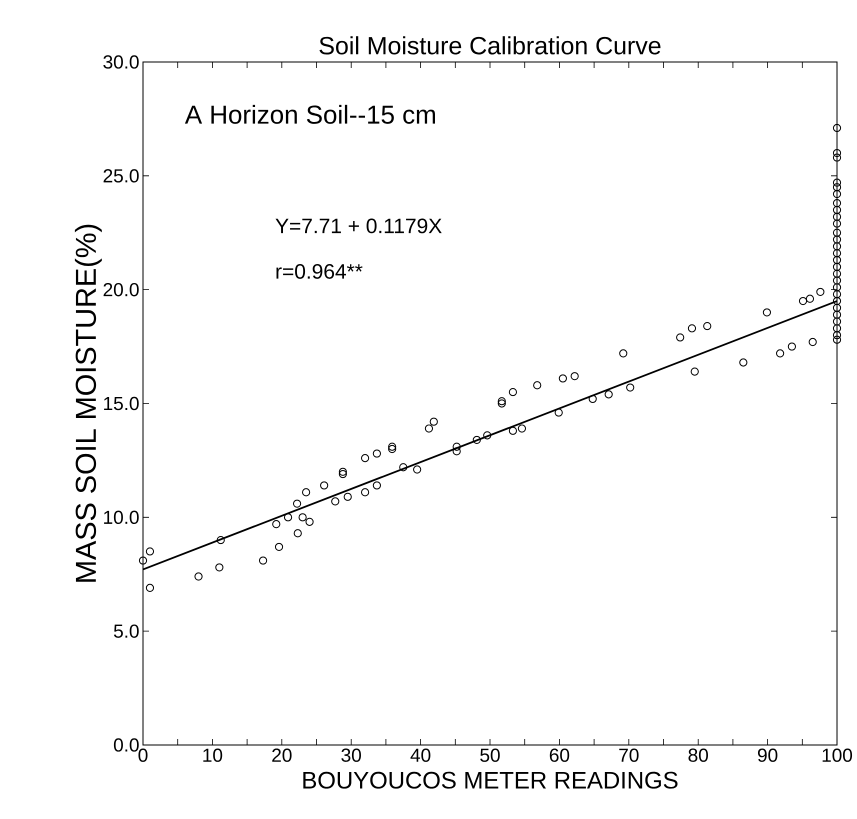 The image size is (857, 819). I want to click on y-tick-label: 15.0, so click(121, 403).